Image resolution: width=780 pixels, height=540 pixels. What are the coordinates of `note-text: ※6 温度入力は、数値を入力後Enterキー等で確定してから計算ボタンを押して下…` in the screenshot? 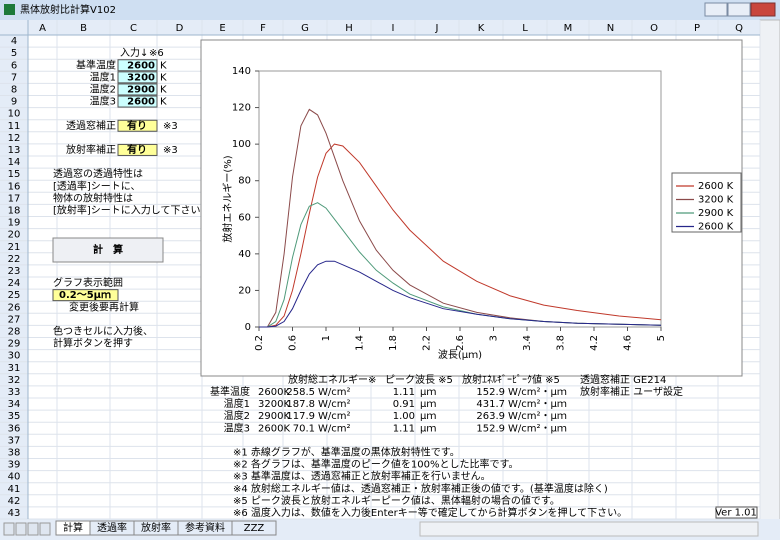 It's located at (430, 512).